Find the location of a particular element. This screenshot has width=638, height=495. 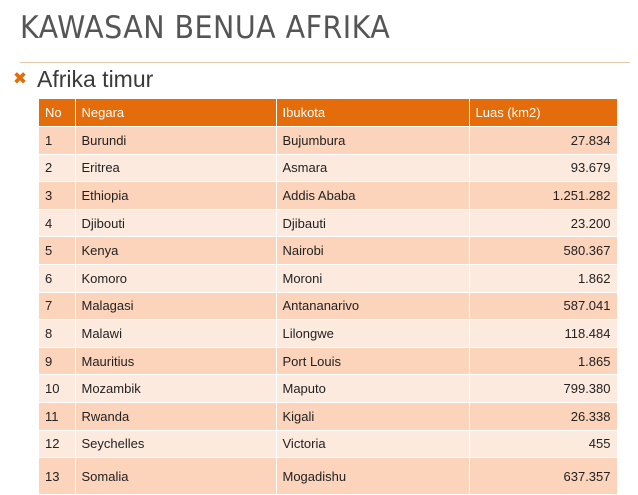

cell-luas: 118.484 is located at coordinates (543, 333).